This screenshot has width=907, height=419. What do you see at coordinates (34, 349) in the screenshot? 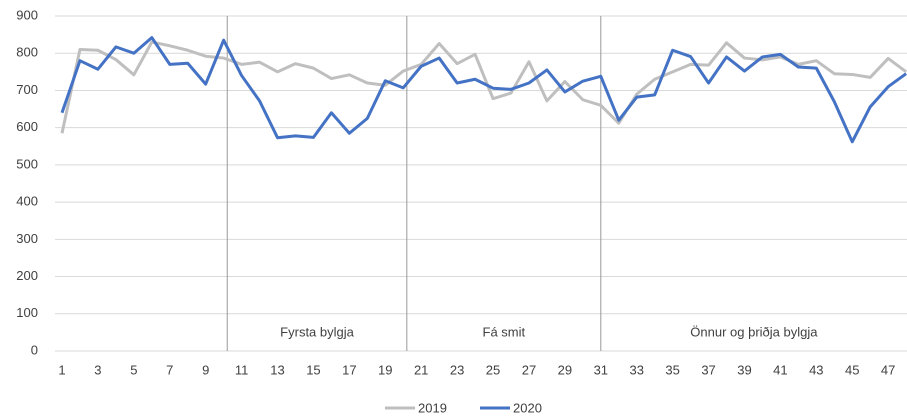
I see `y-tick-label: 0` at bounding box center [34, 349].